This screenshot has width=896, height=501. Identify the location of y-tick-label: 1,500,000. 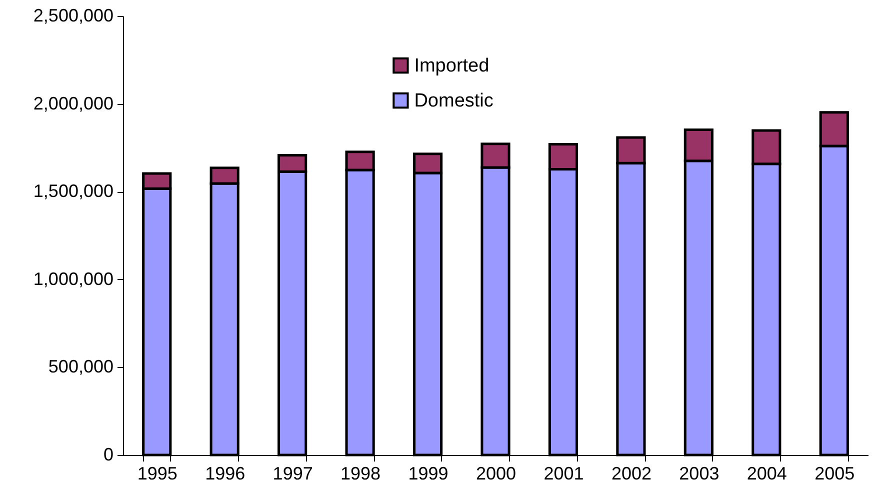
(73, 191).